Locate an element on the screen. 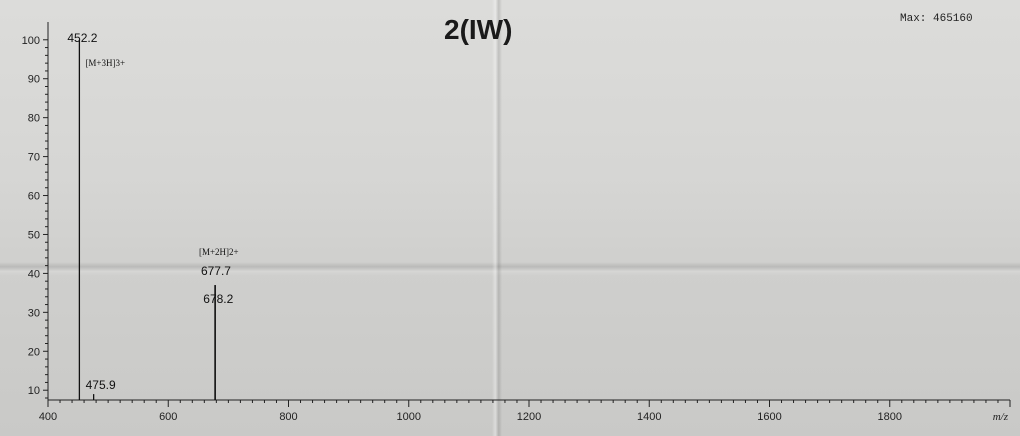  peak-label: 452.2 is located at coordinates (82, 38).